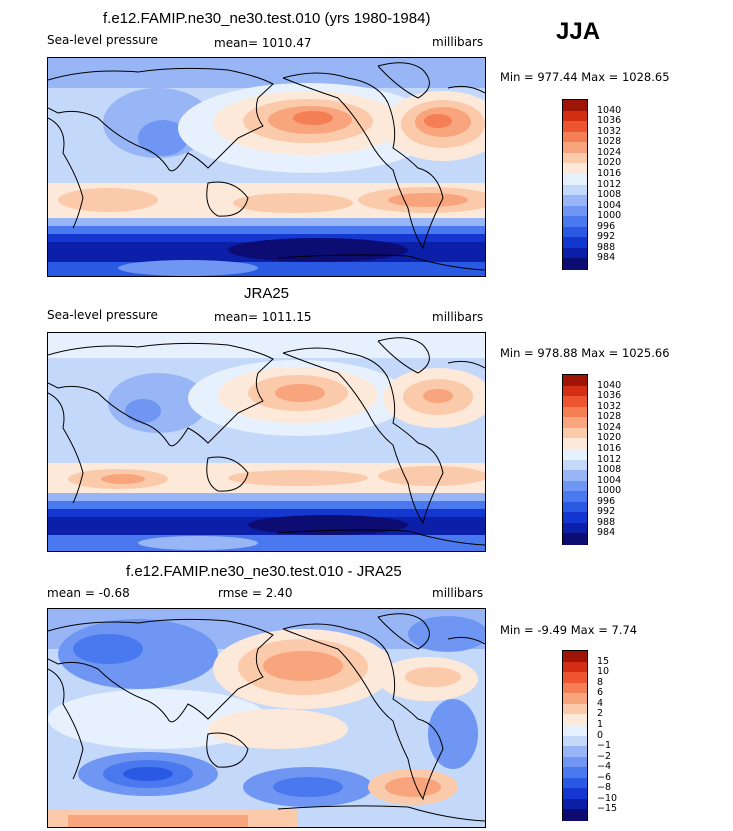 The image size is (733, 831). What do you see at coordinates (604, 788) in the screenshot?
I see `colorbar-tick-label: −8` at bounding box center [604, 788].